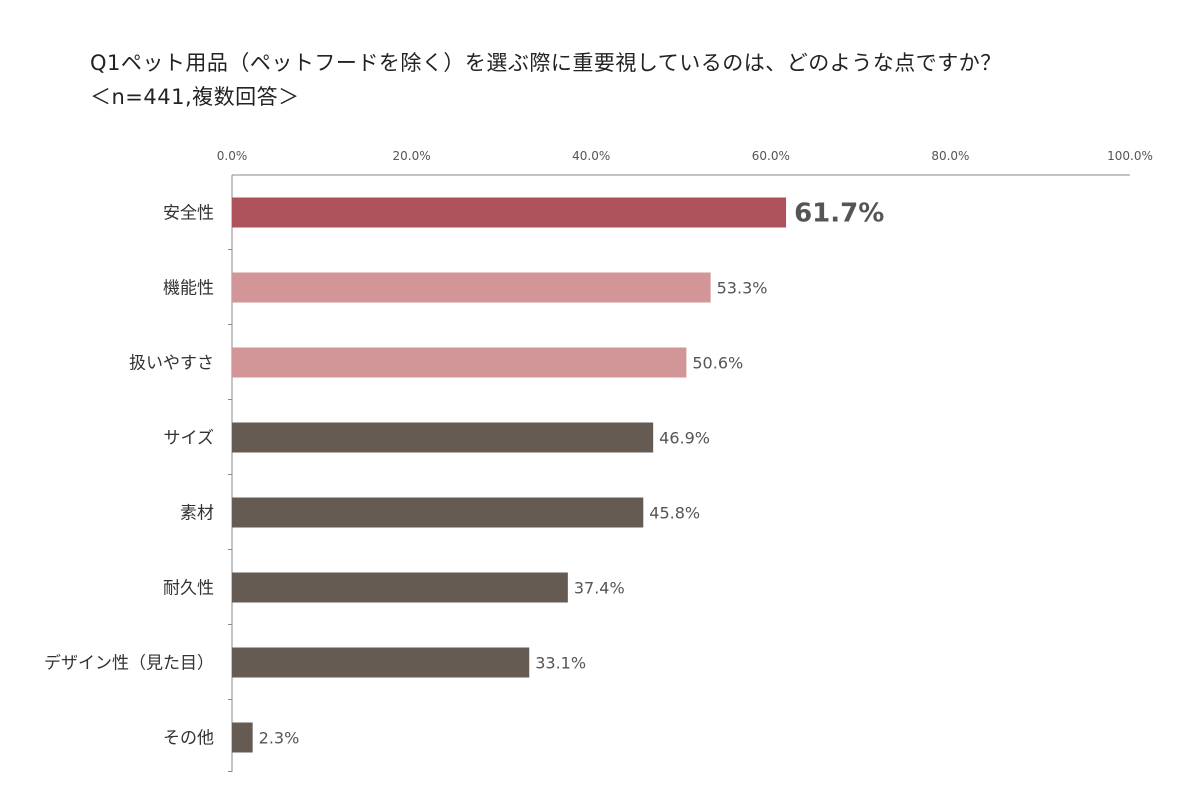 This screenshot has height=800, width=1200. What do you see at coordinates (599, 588) in the screenshot?
I see `value-label: 37.4%` at bounding box center [599, 588].